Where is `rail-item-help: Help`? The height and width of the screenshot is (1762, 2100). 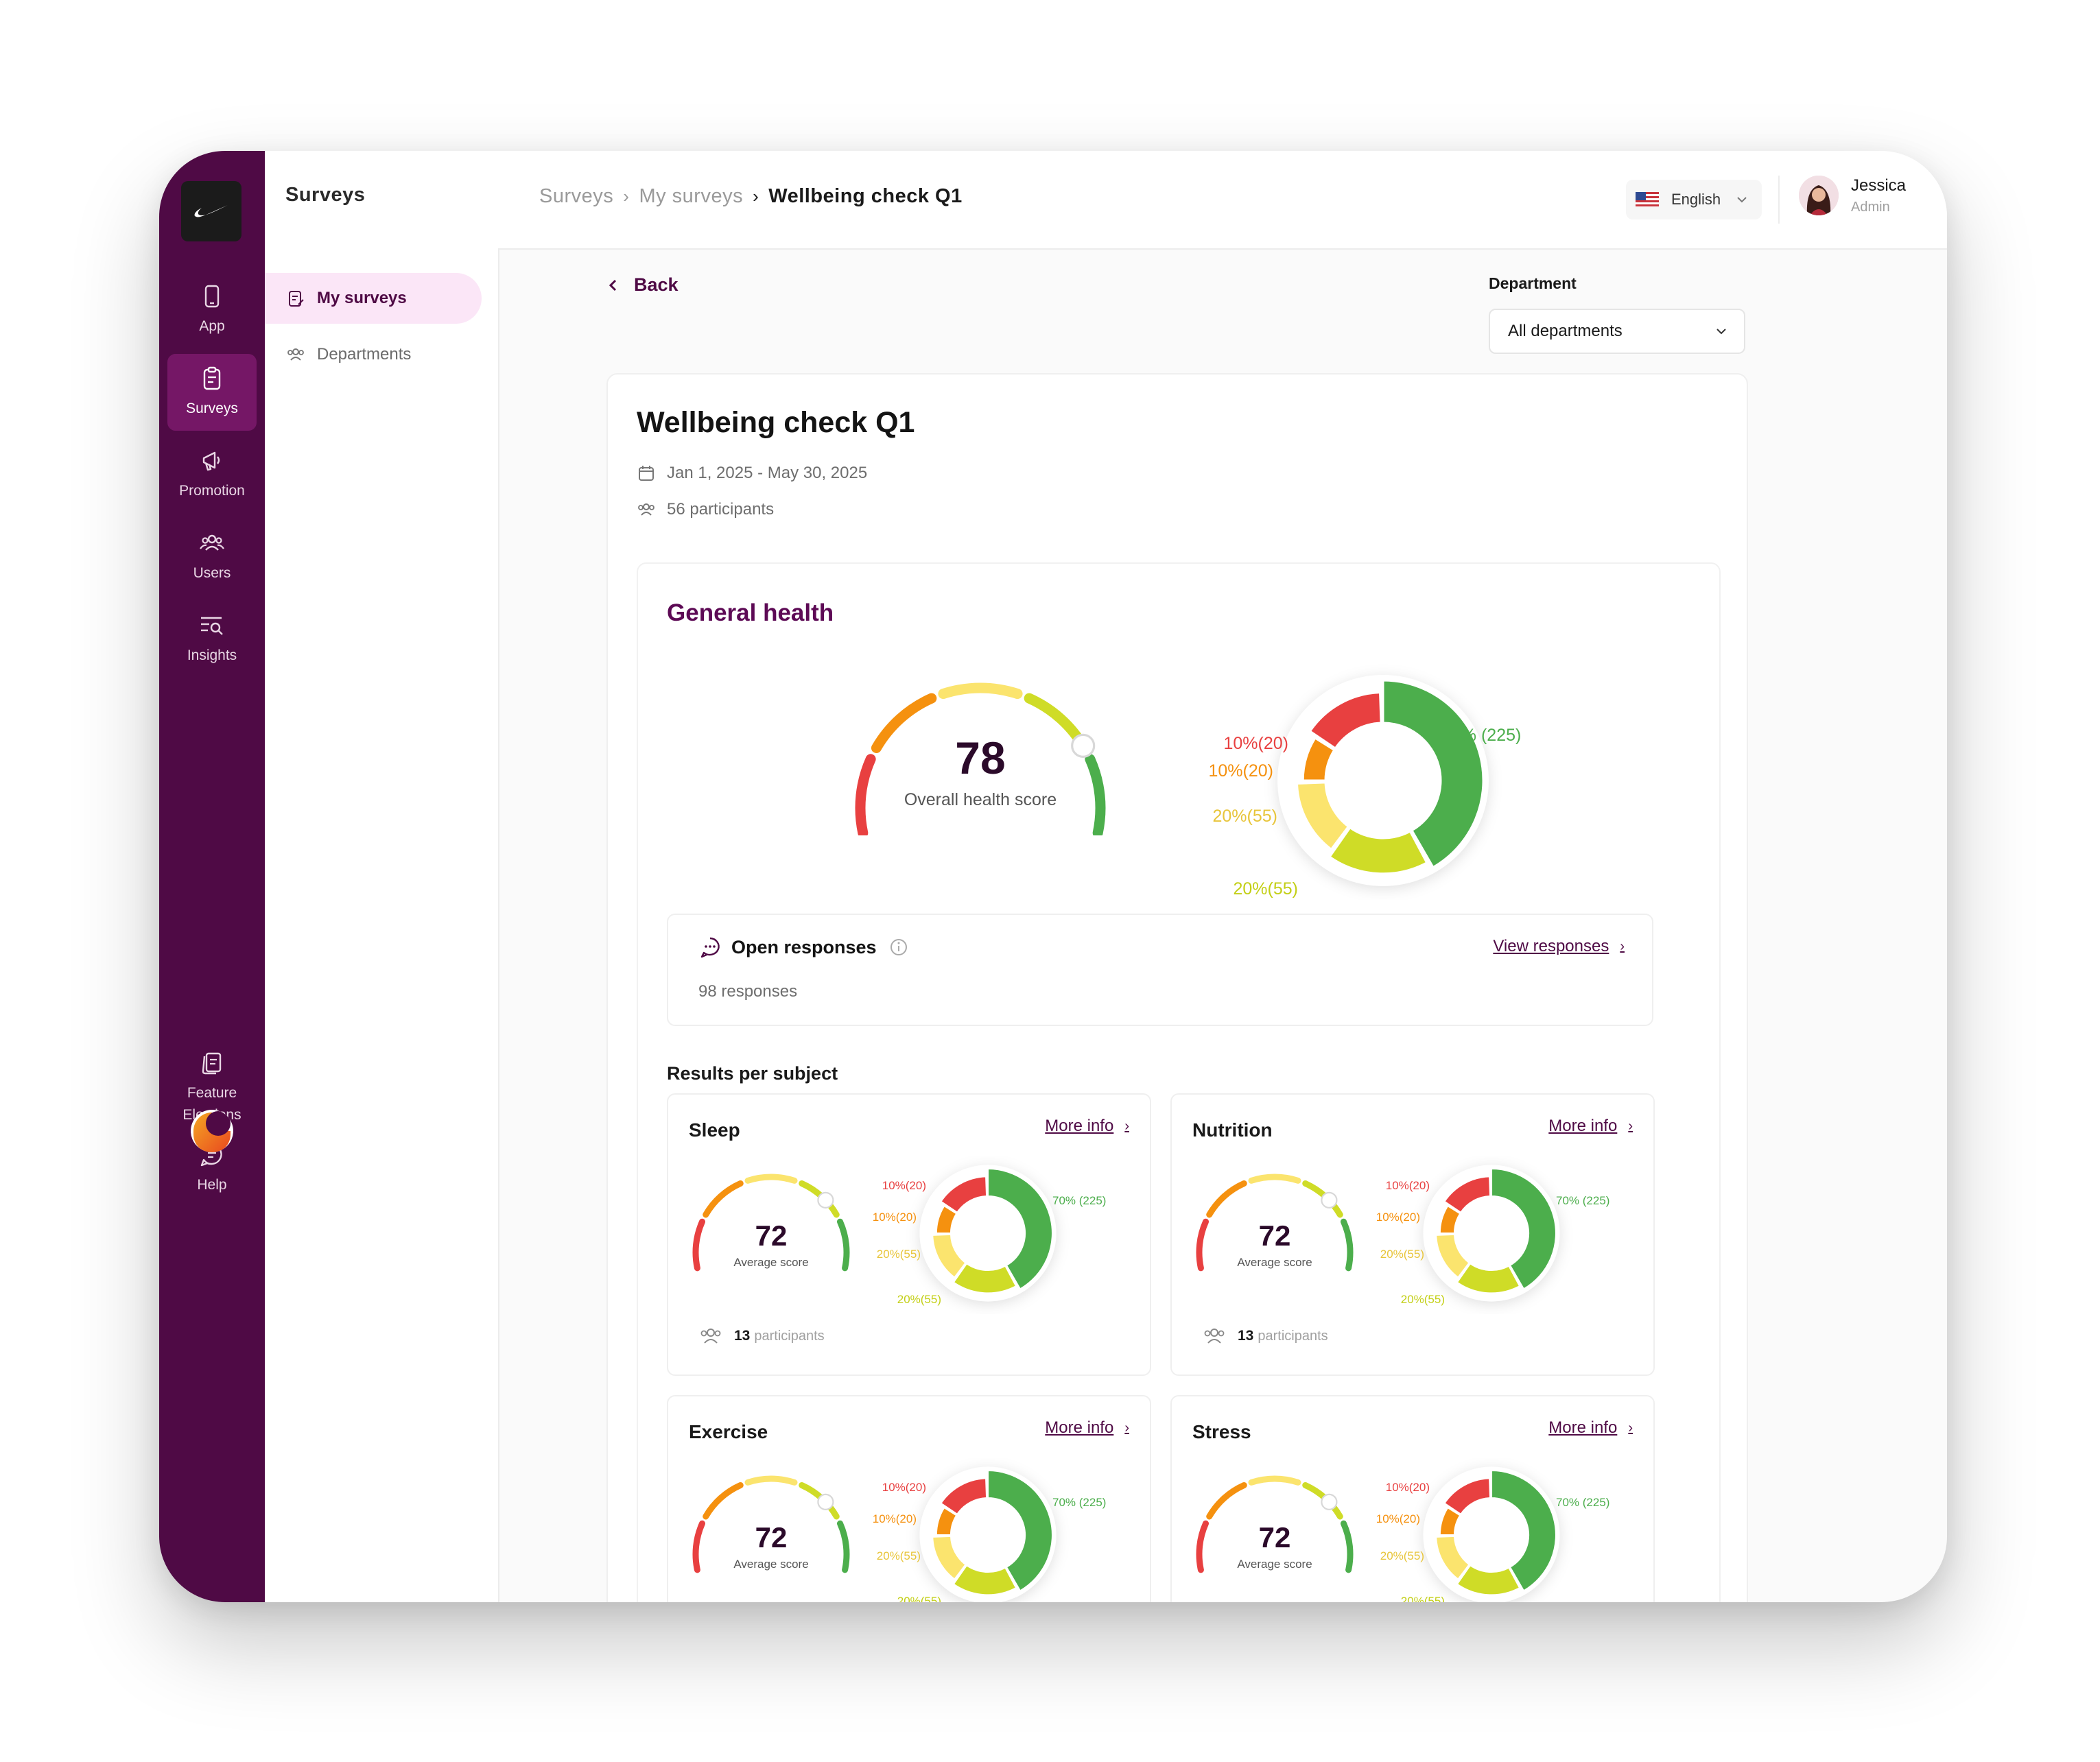 rail-item-help: Help is located at coordinates (212, 1168).